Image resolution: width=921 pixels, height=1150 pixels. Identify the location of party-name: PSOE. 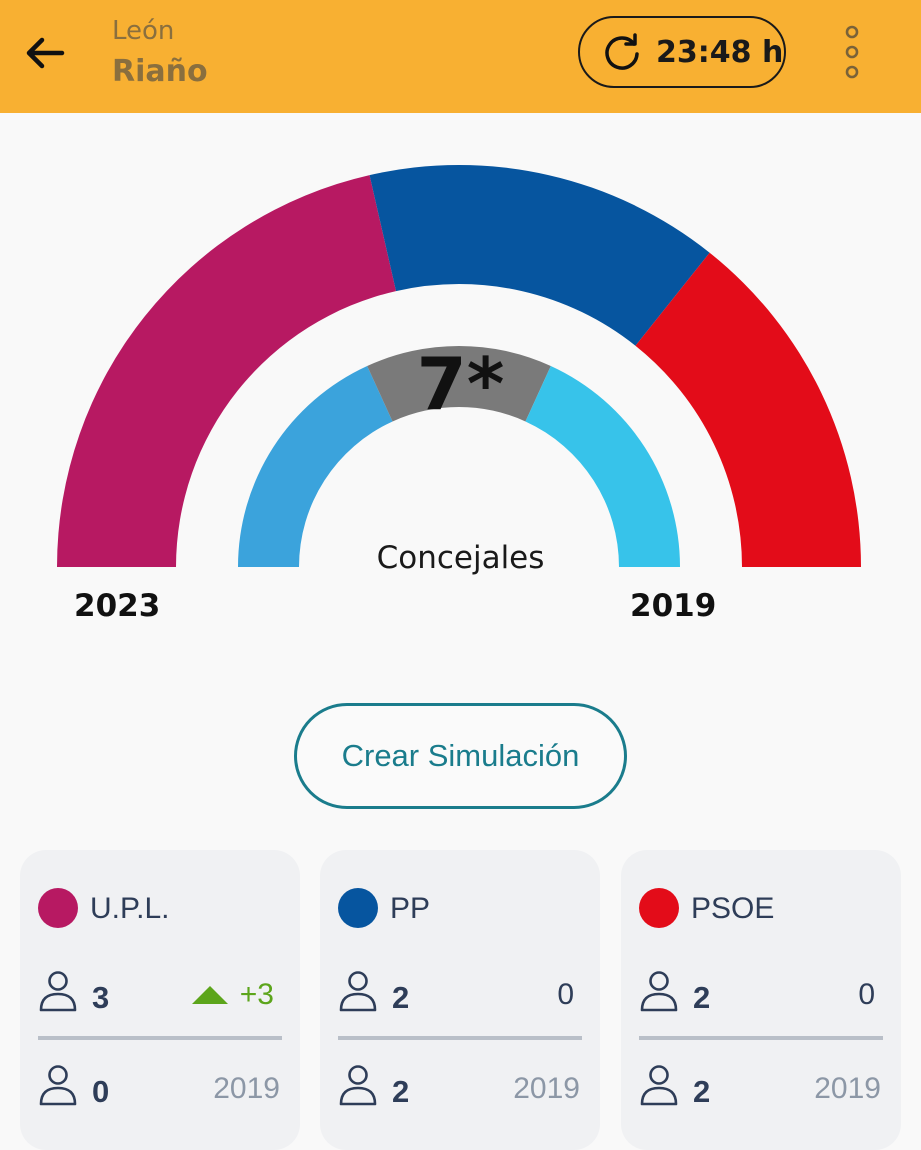
(733, 908).